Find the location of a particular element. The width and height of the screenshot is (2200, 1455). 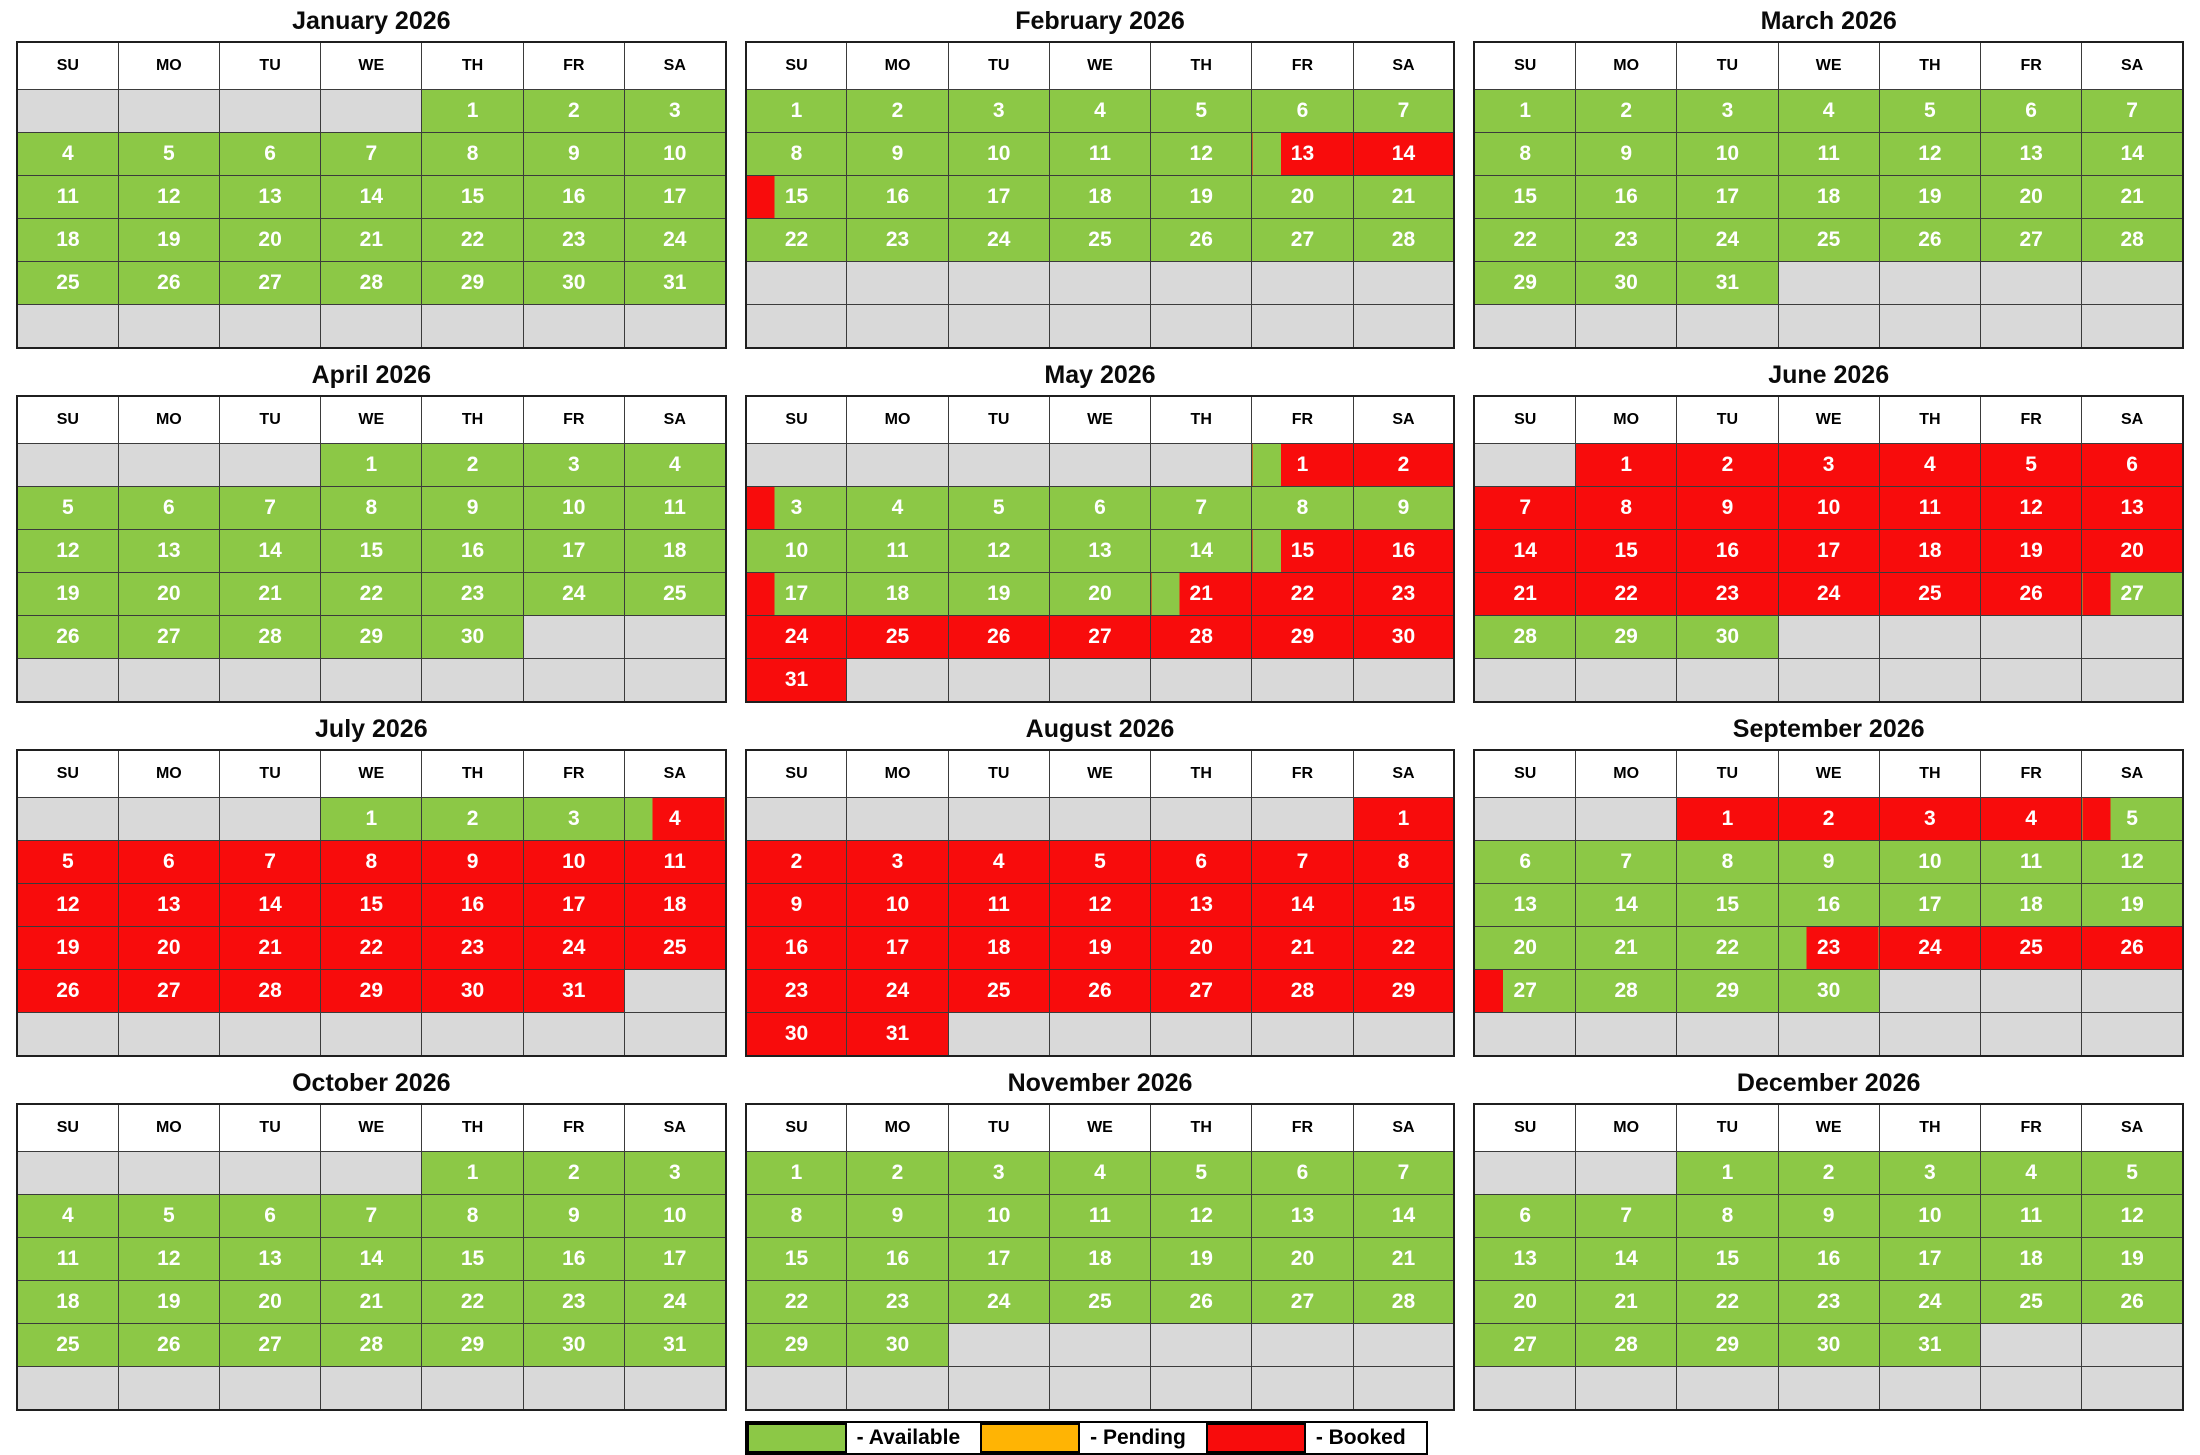

day-cell: 26 is located at coordinates (2132, 948).